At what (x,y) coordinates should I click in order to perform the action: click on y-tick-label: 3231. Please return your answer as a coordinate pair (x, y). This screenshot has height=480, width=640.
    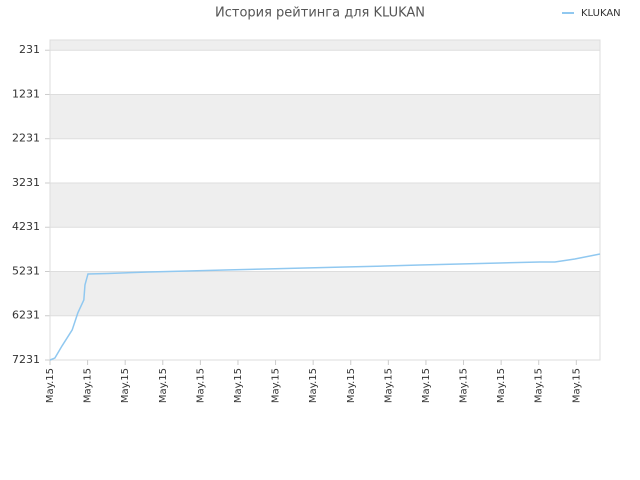
    Looking at the image, I should click on (26, 182).